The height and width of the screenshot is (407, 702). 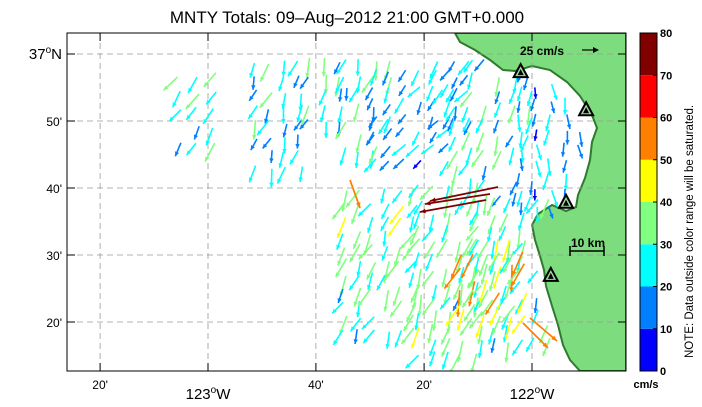 I want to click on x-tick-label: 40', so click(x=316, y=385).